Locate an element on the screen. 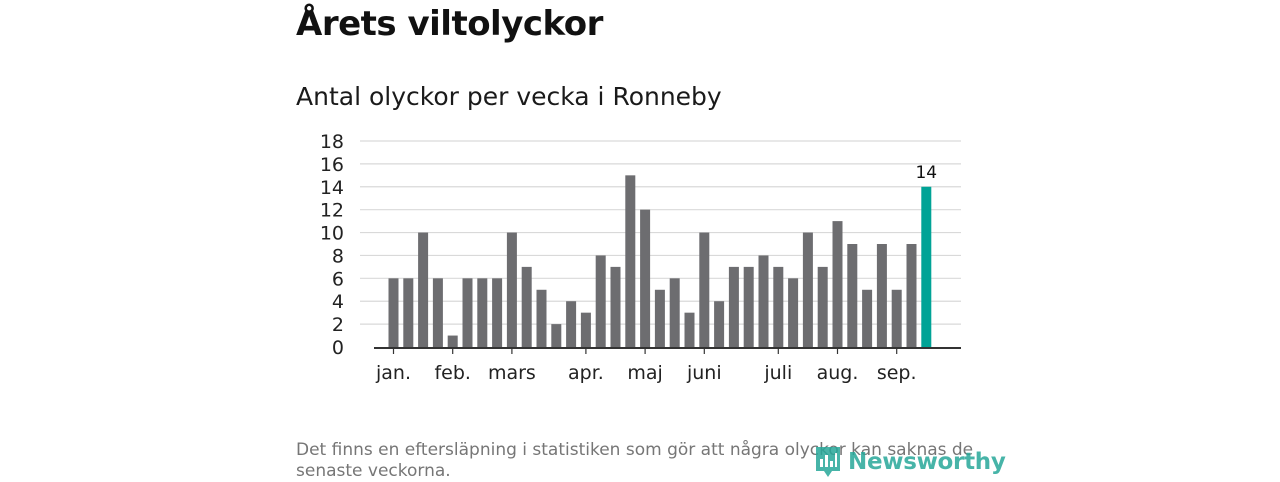 This screenshot has width=1280, height=482. y-tick-label: 2 is located at coordinates (338, 325).